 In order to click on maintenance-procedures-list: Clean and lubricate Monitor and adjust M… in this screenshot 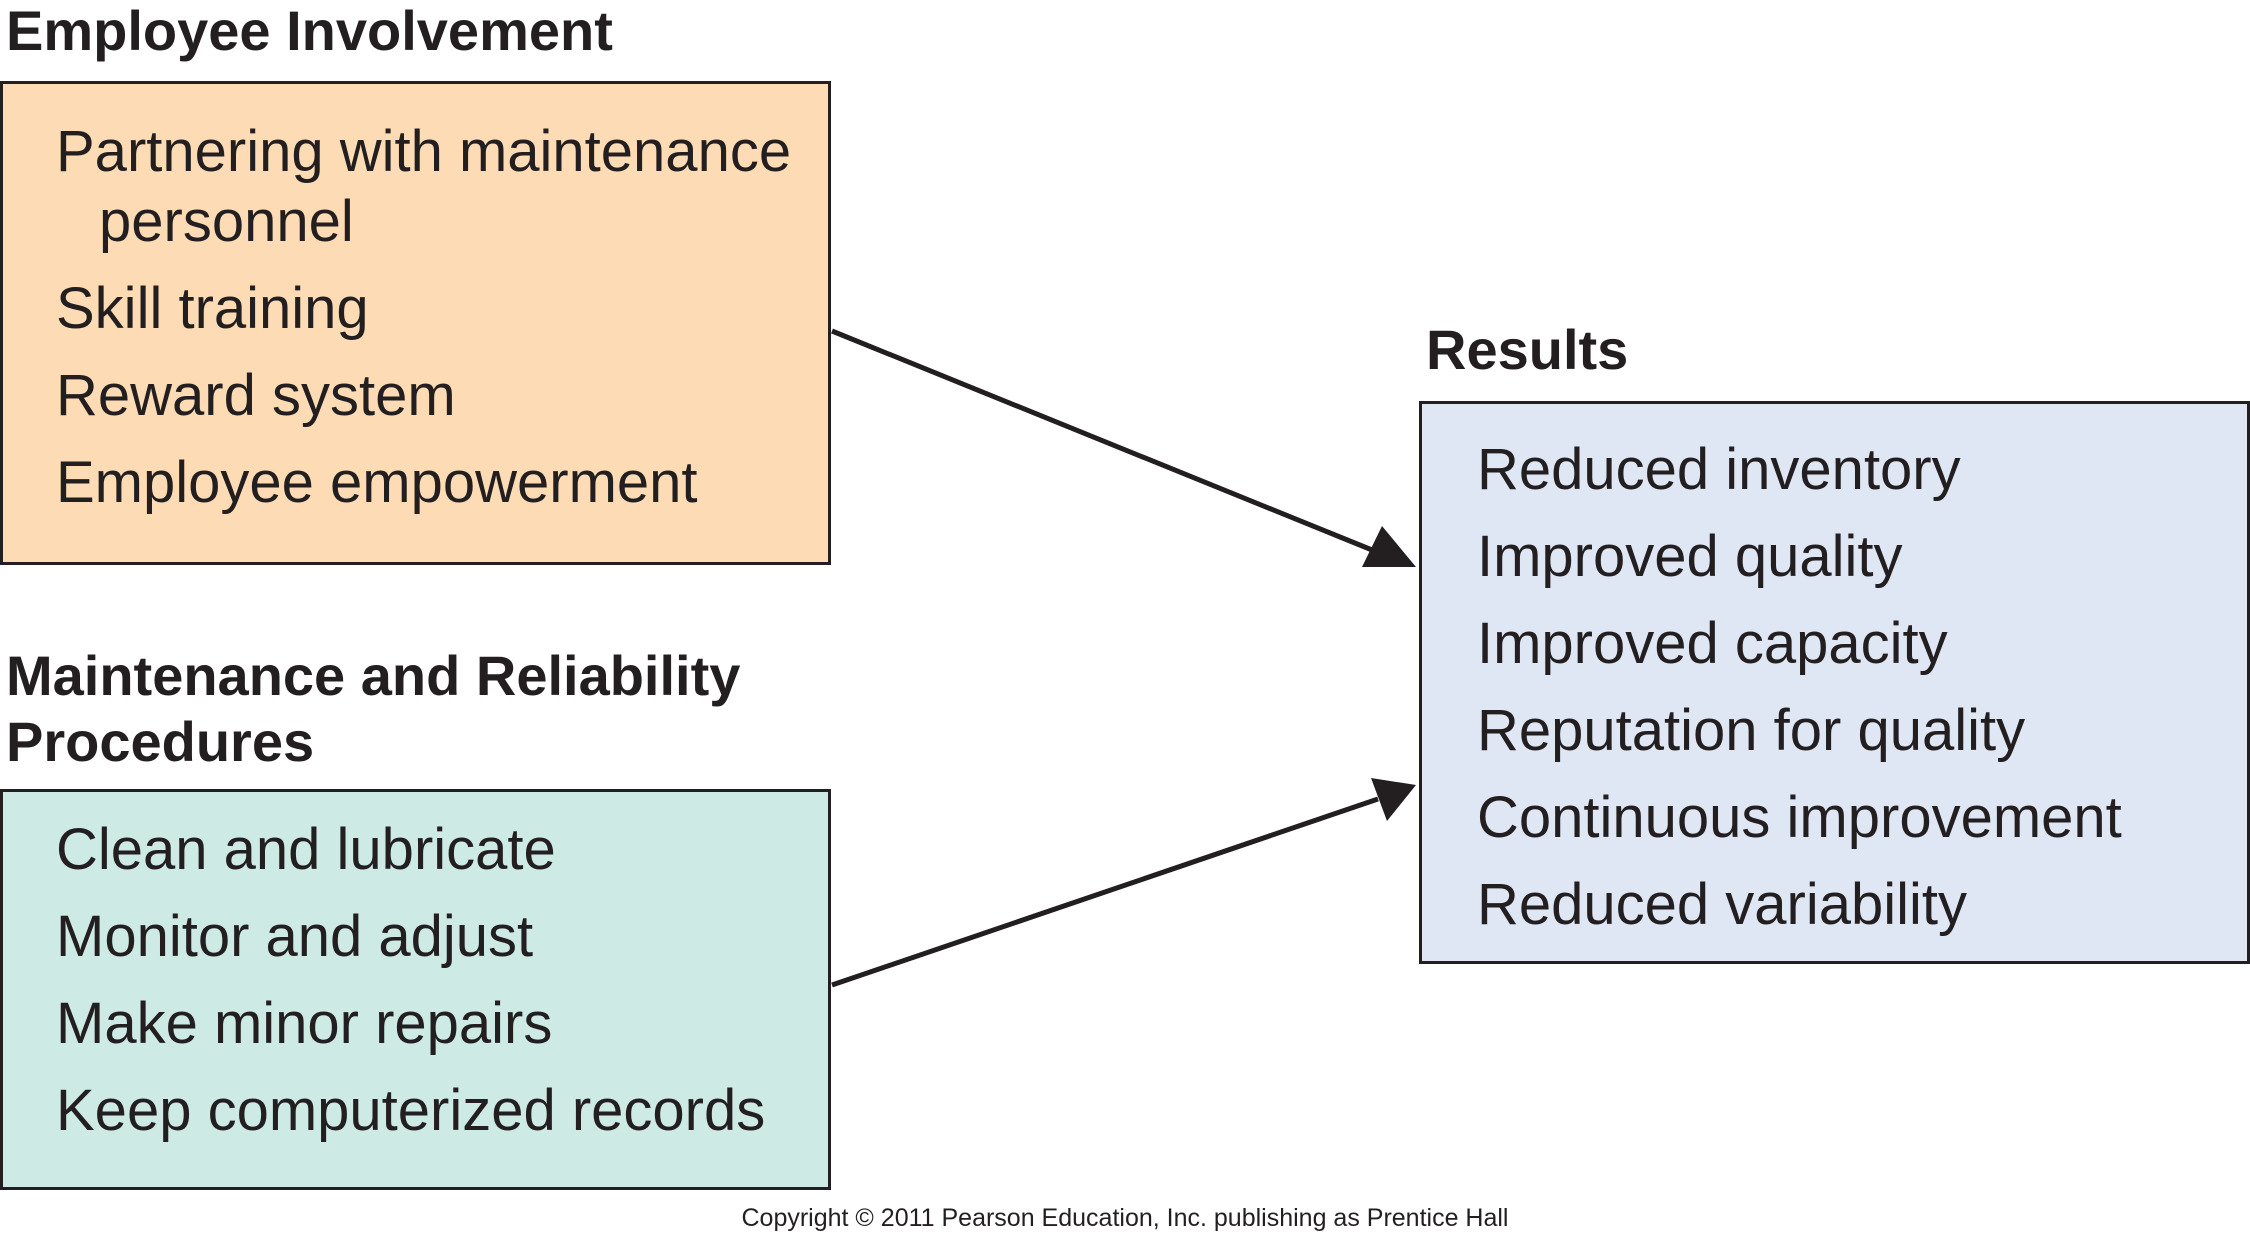, I will do `click(442, 980)`.